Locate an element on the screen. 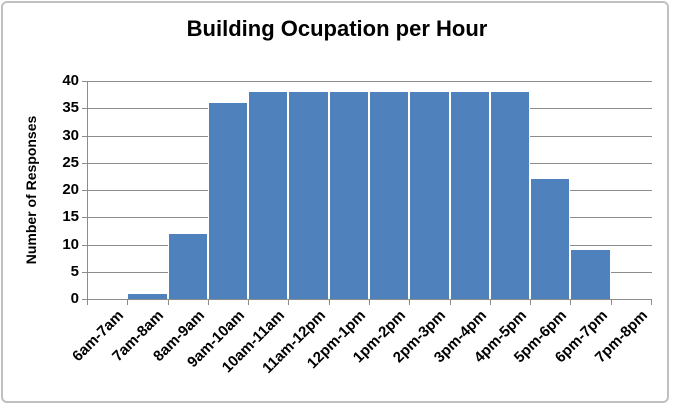  y-tick-label: 35 is located at coordinates (70, 107).